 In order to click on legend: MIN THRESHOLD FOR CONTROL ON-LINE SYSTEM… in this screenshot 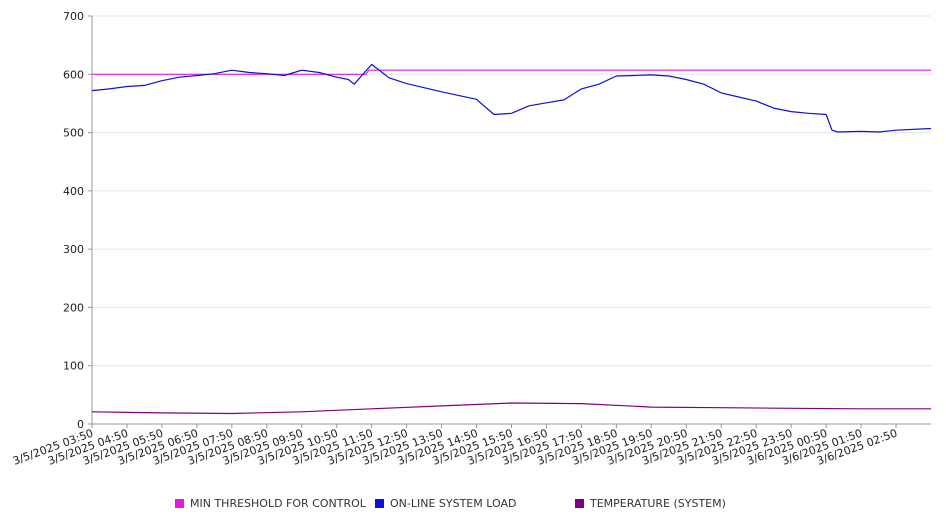, I will do `click(473, 506)`.